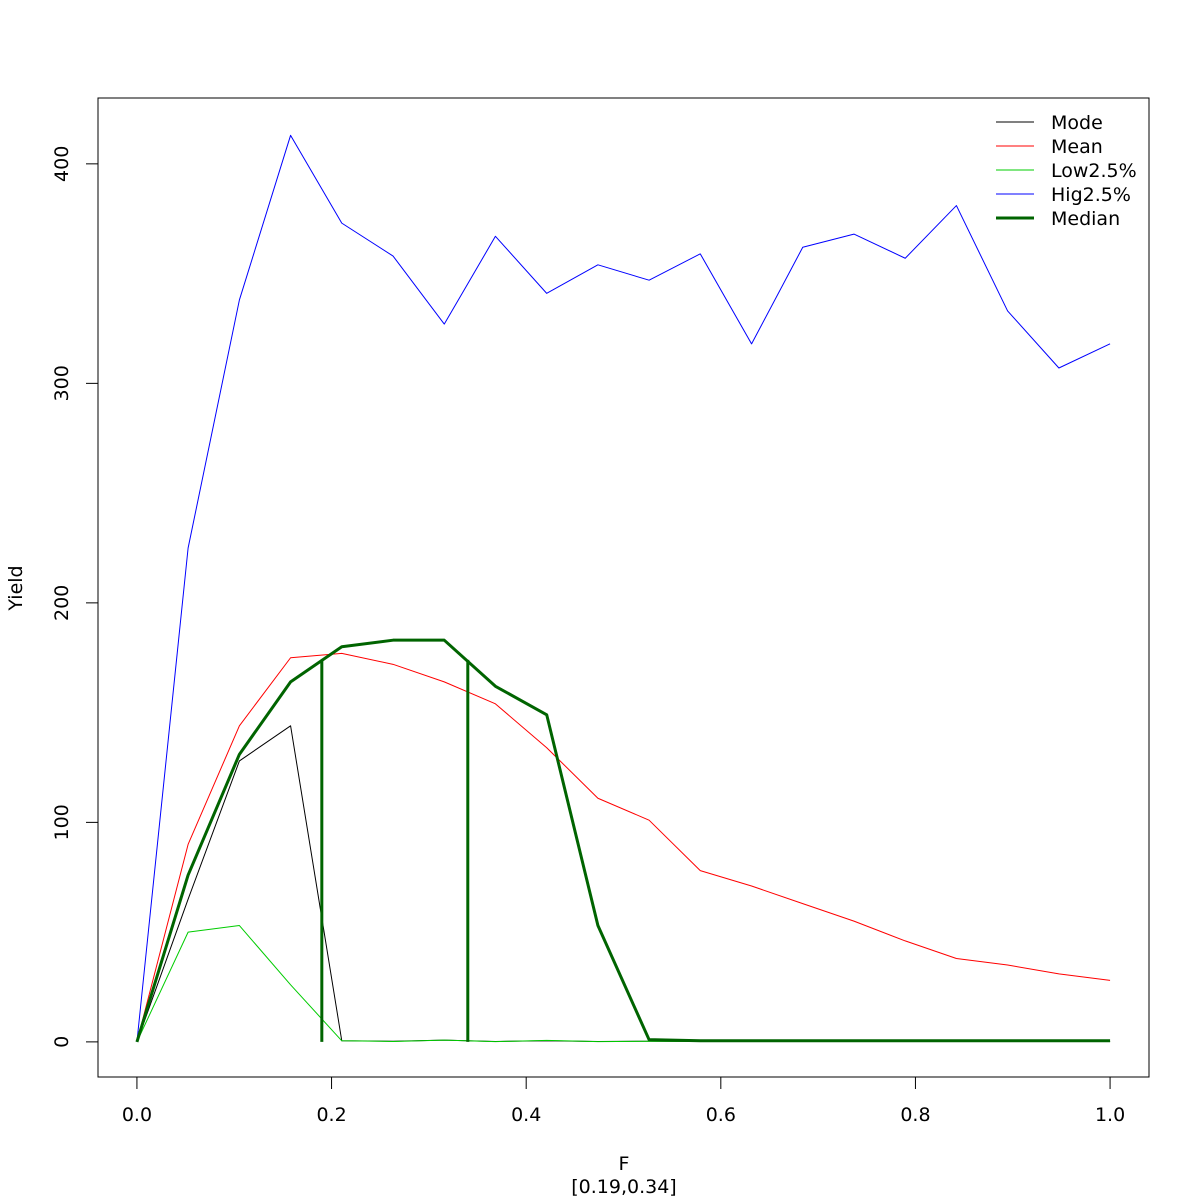  Describe the element at coordinates (1110, 1115) in the screenshot. I see `x-tick-label: 1.0` at that location.